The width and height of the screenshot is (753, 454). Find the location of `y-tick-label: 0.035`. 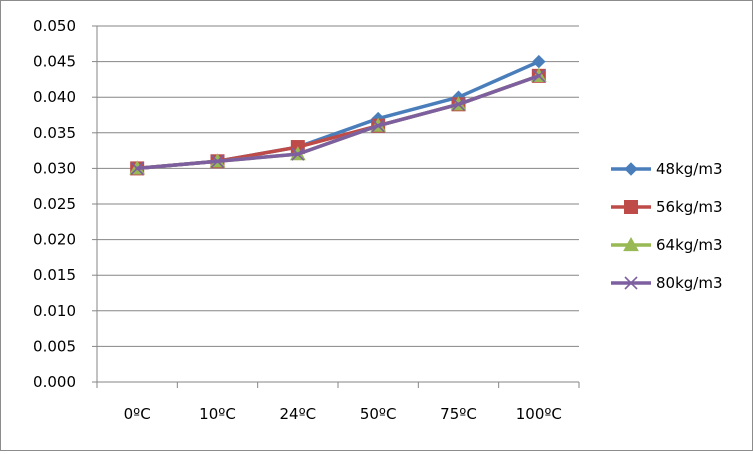

y-tick-label: 0.035 is located at coordinates (54, 133).